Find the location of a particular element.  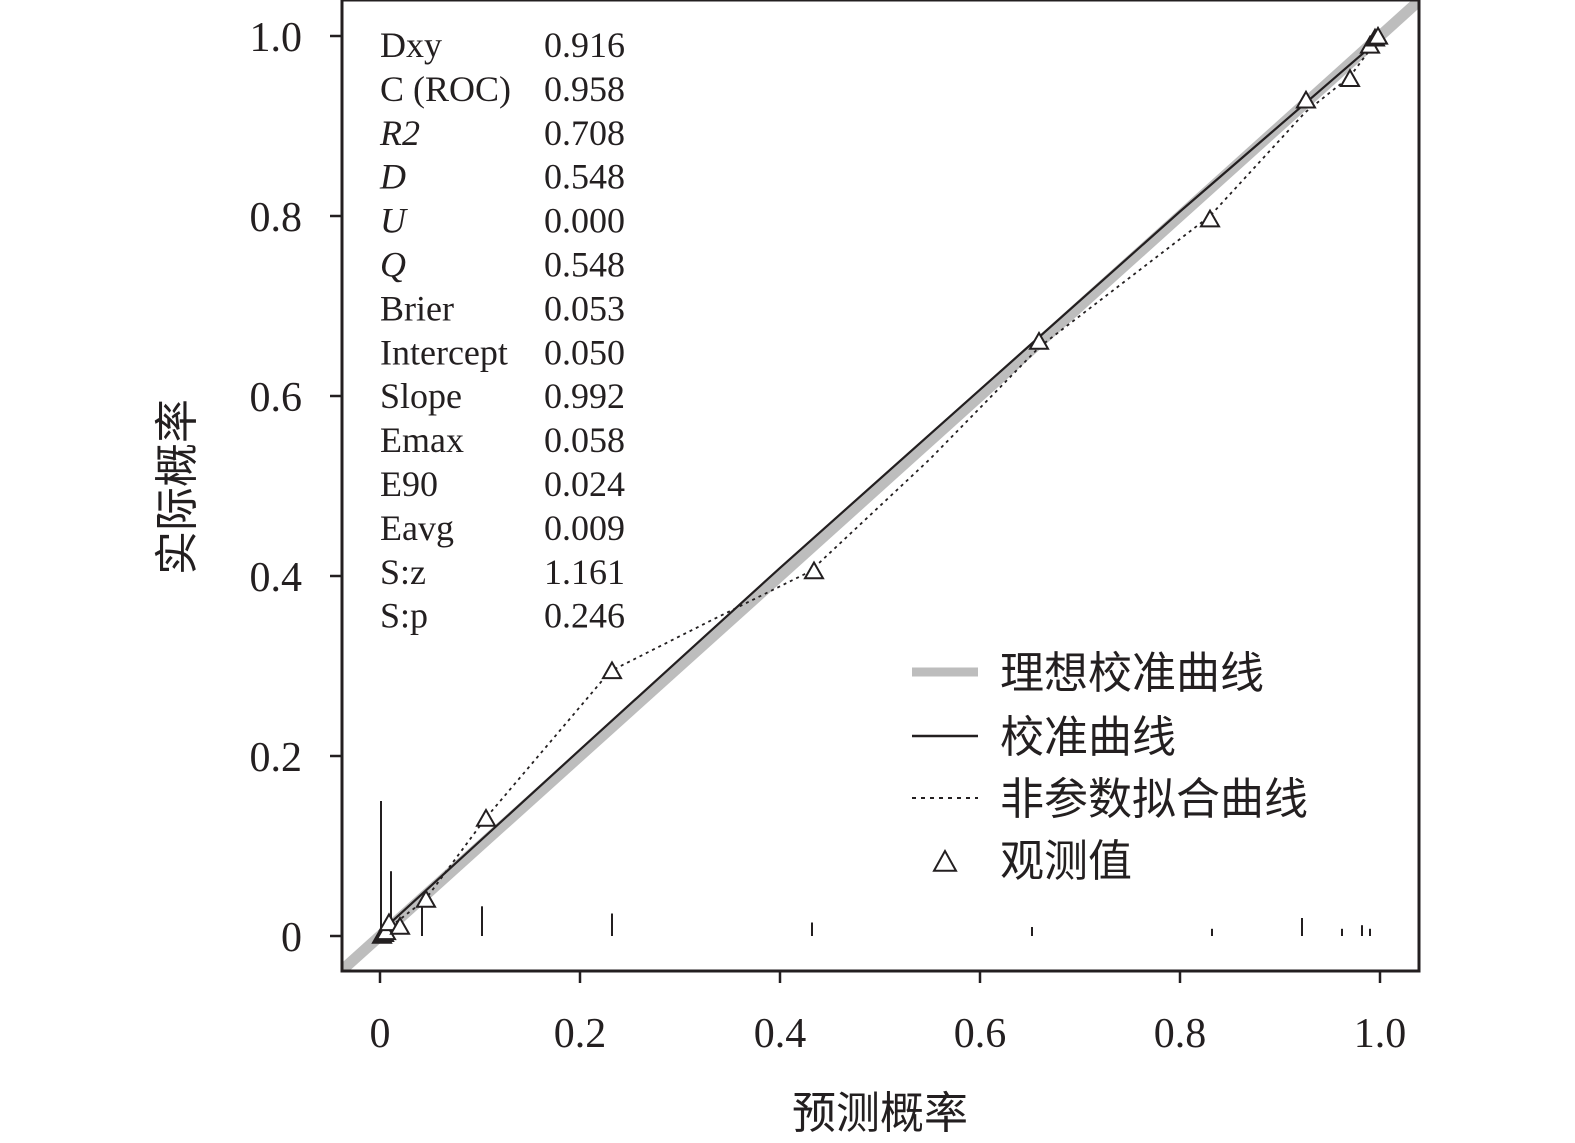

stat-name: S:p is located at coordinates (404, 616).